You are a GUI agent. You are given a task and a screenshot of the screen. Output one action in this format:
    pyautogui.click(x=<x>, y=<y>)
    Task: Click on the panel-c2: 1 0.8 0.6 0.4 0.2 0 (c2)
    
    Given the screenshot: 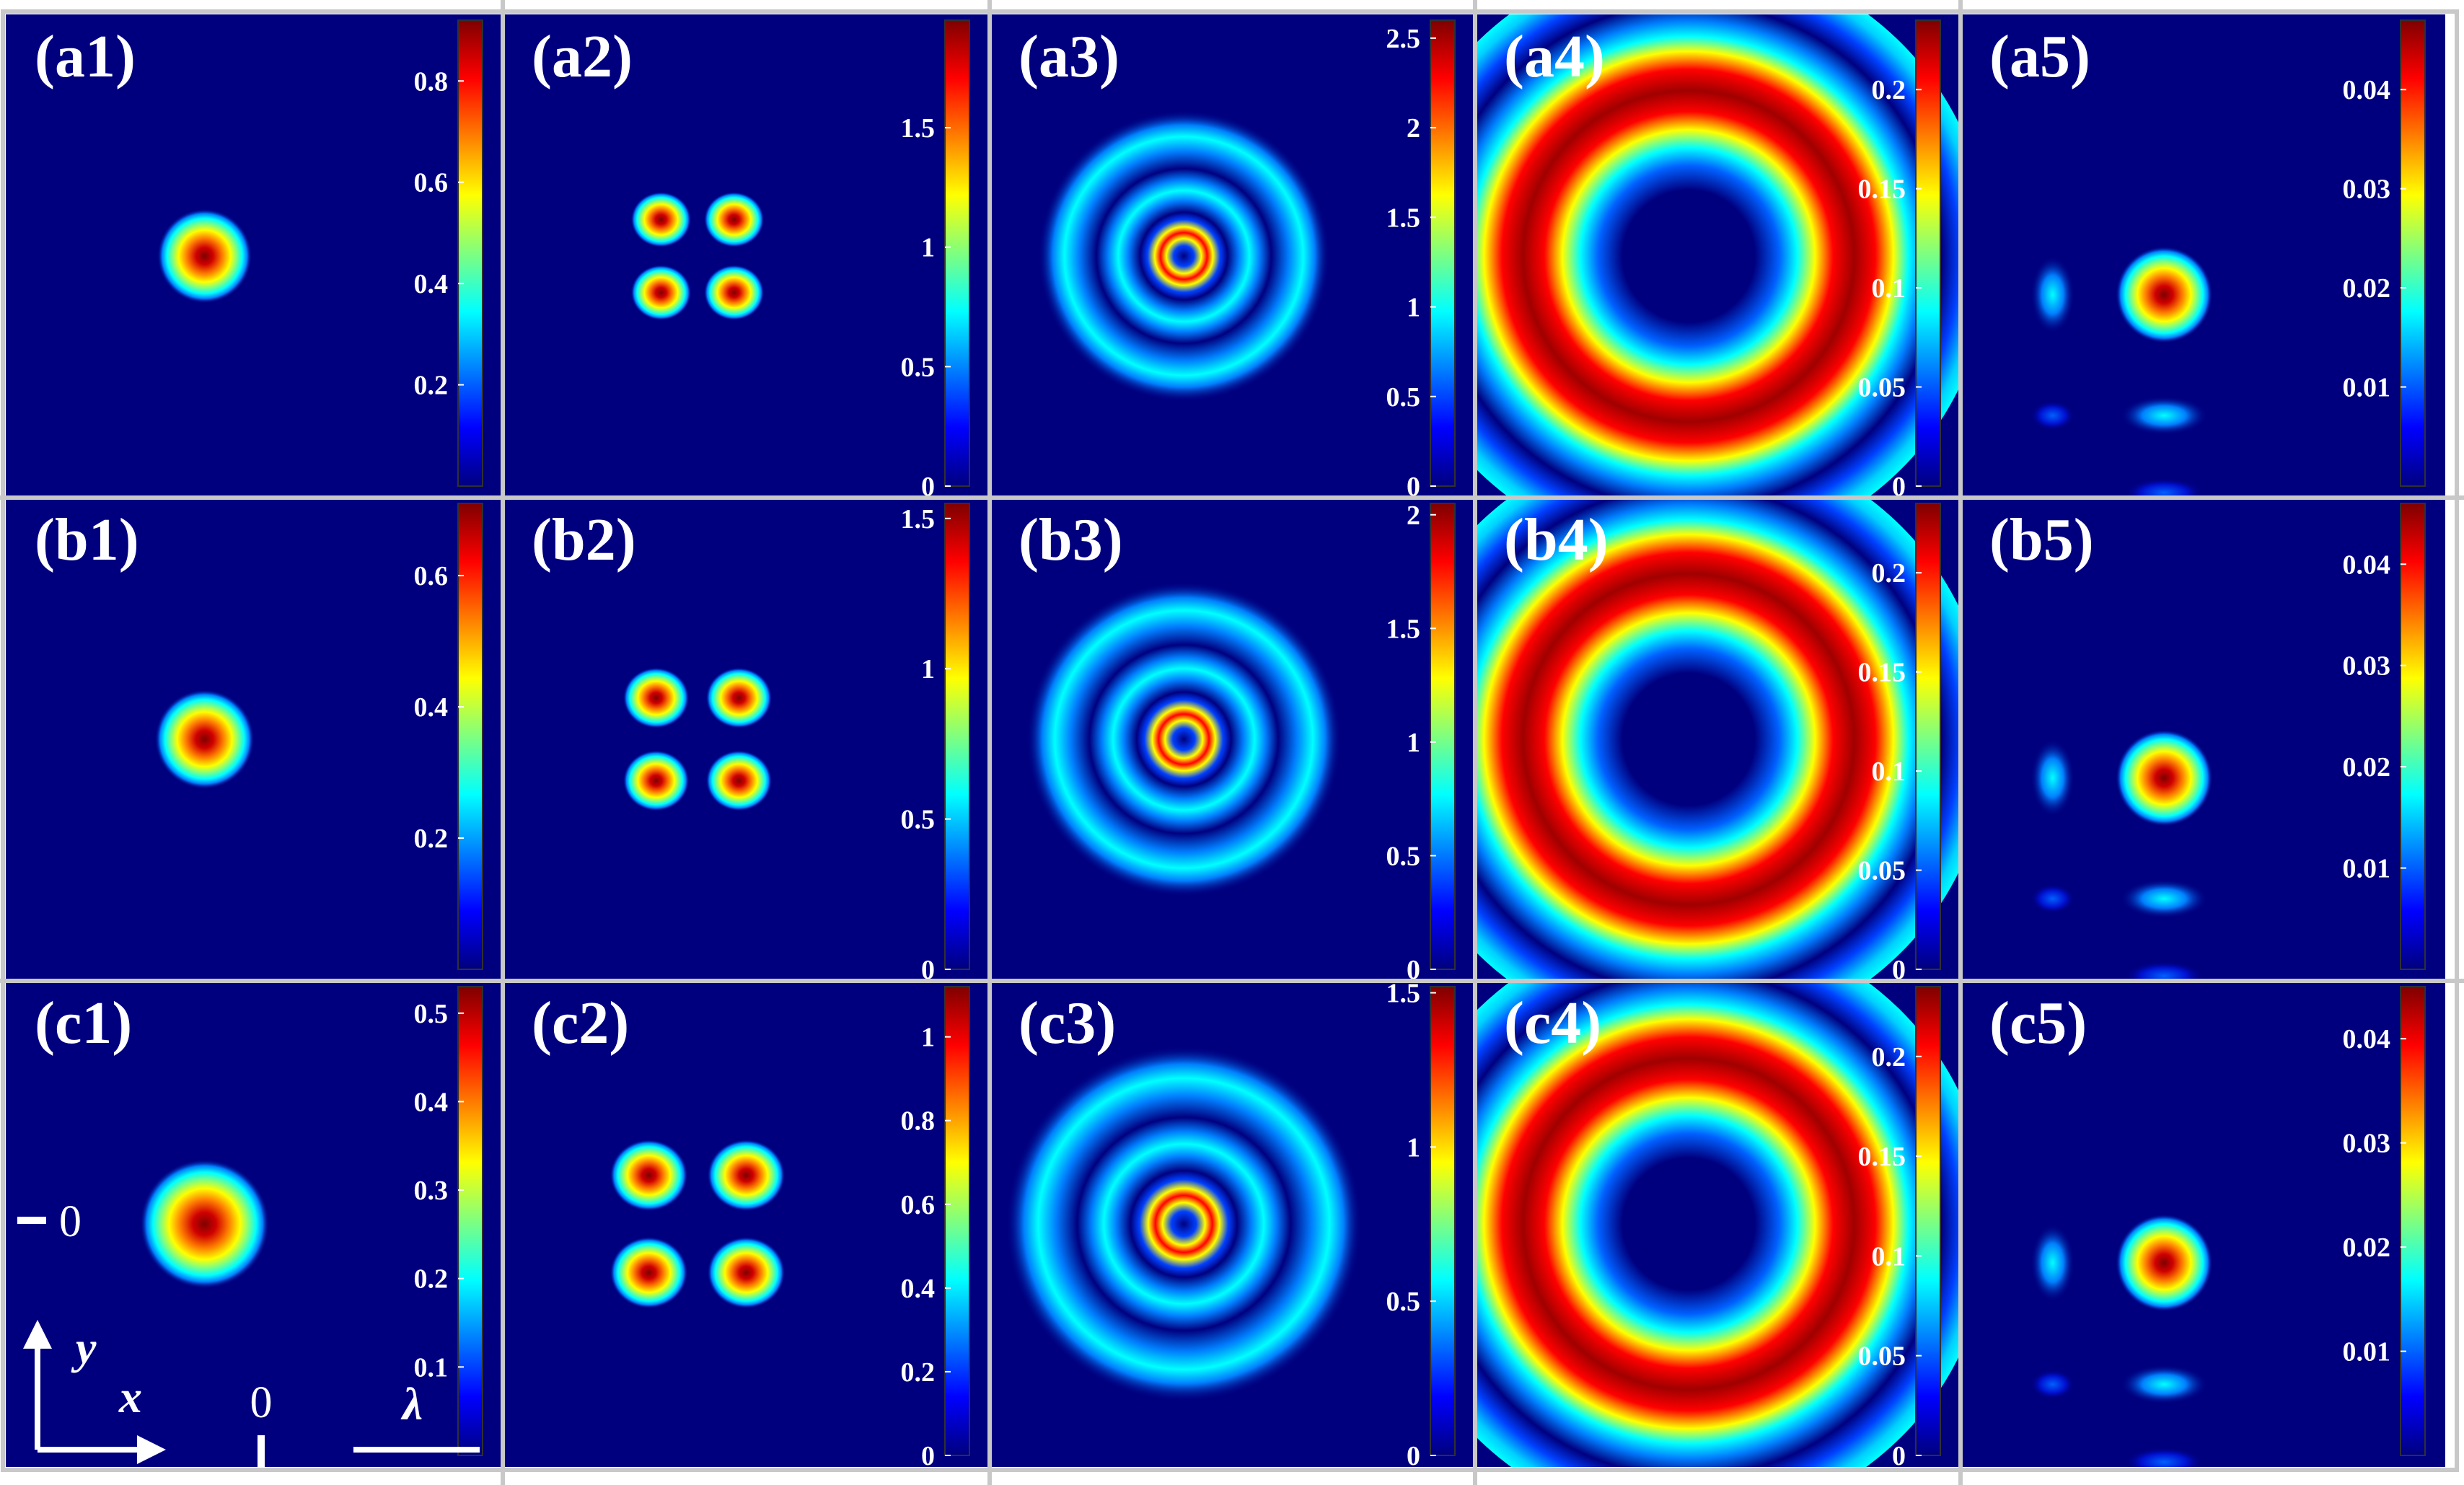 What is the action you would take?
    pyautogui.click(x=747, y=1226)
    